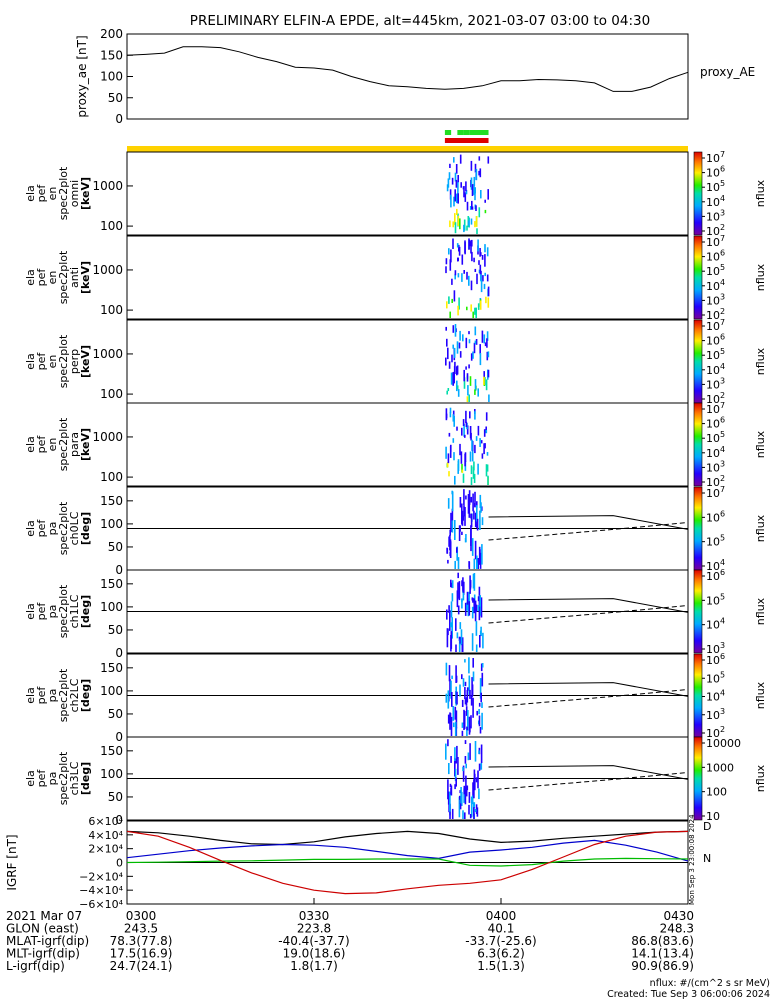  I want to click on colorbar-tick-label: 10³, so click(715, 466).